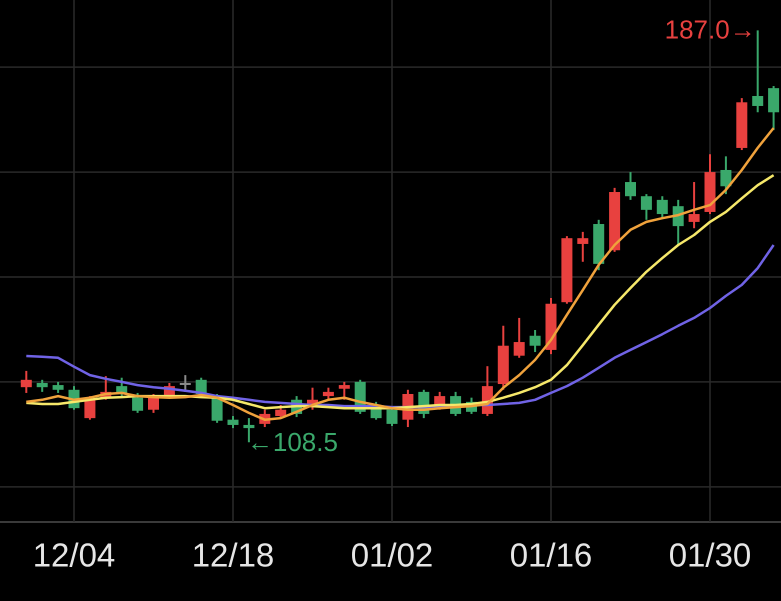  Describe the element at coordinates (710, 29) in the screenshot. I see `annotation: 187.0→` at that location.